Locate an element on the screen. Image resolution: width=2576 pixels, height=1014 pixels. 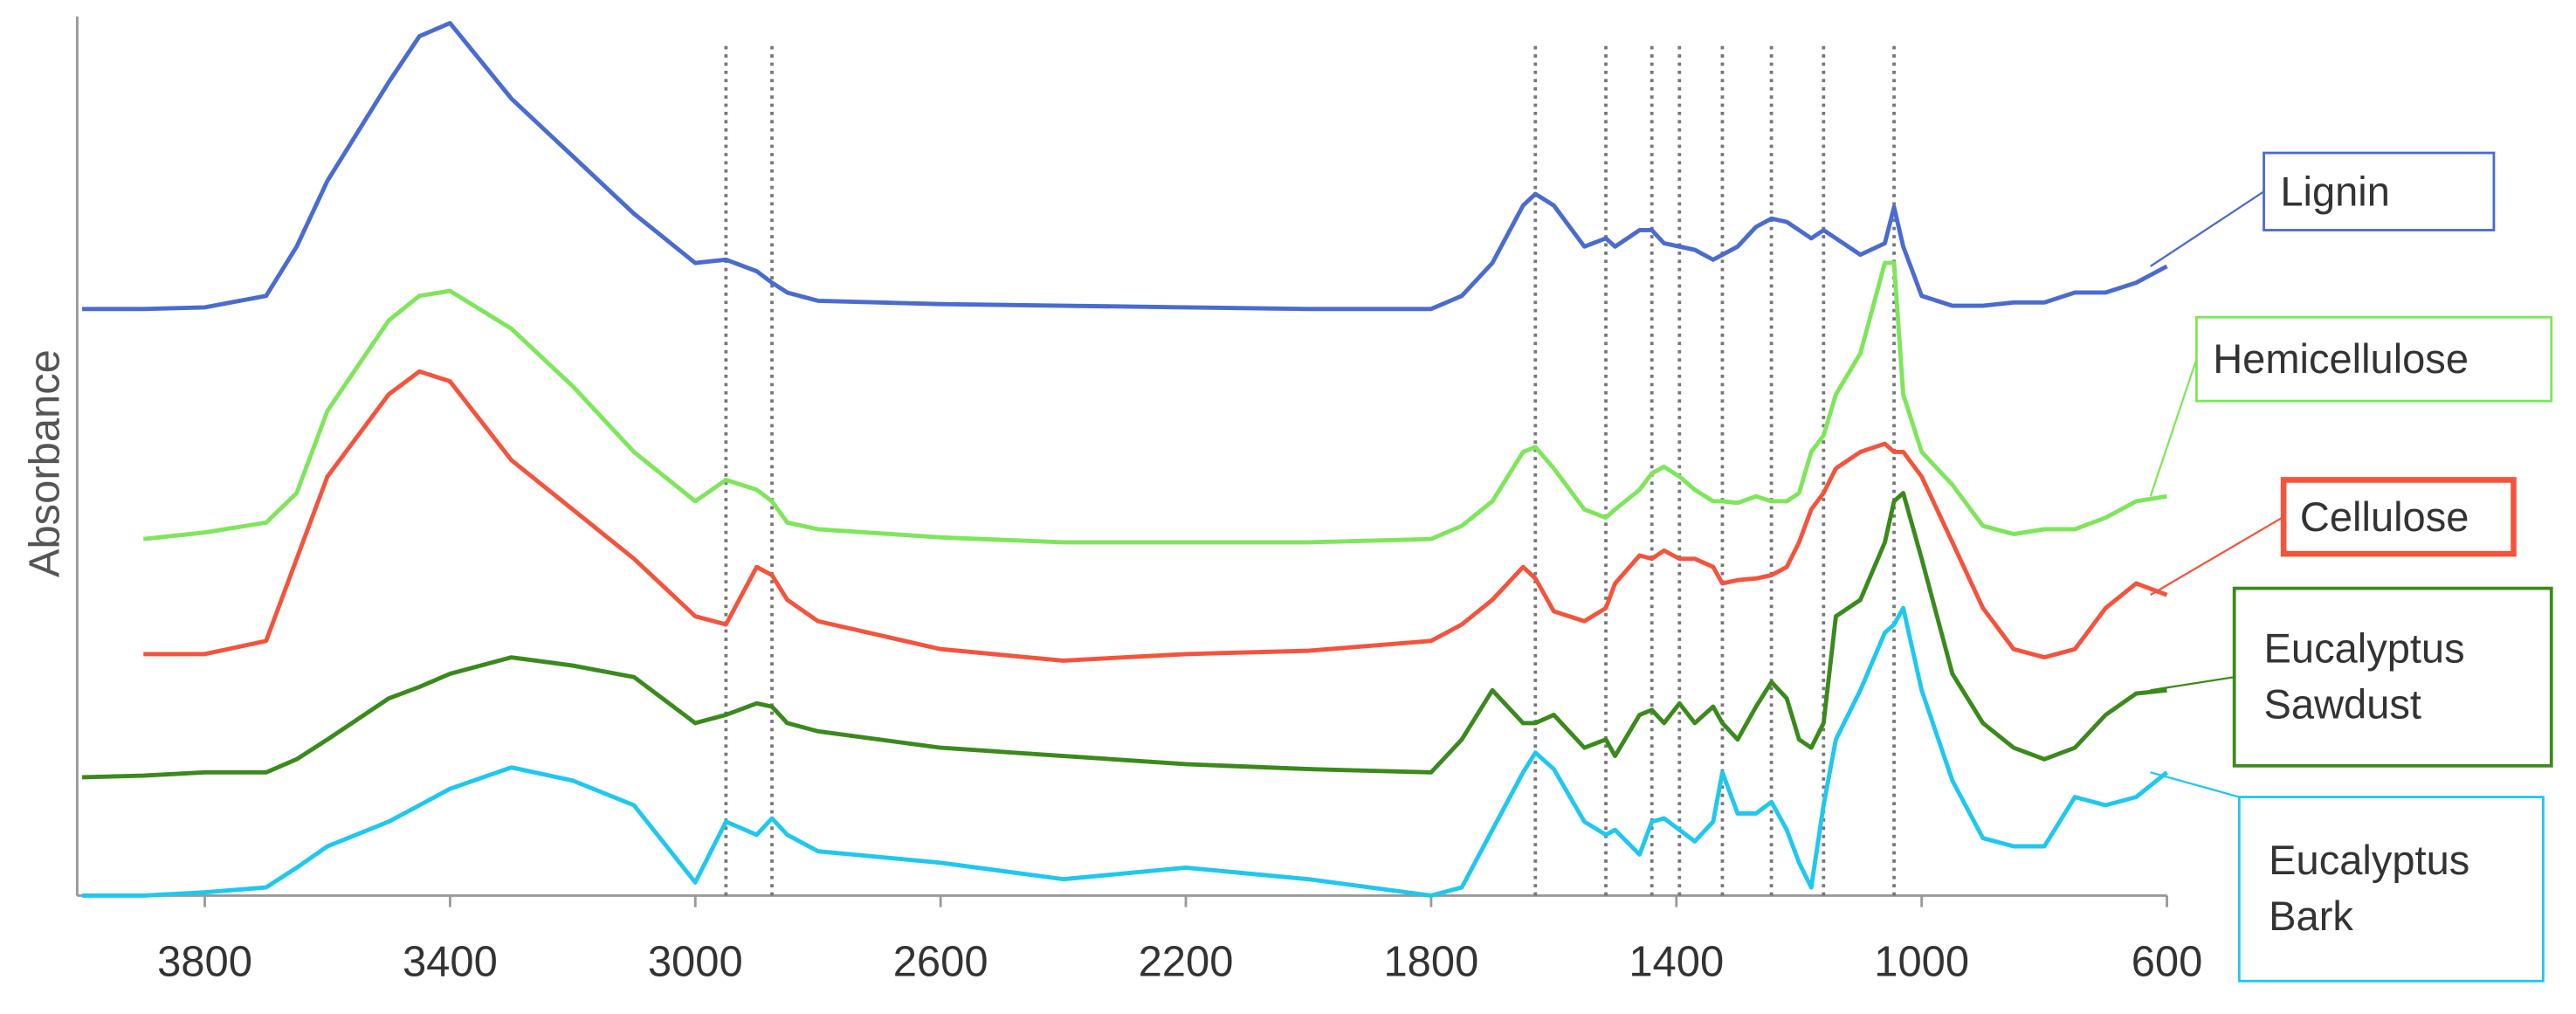
legend-item: Hemicellulose is located at coordinates (2341, 359).